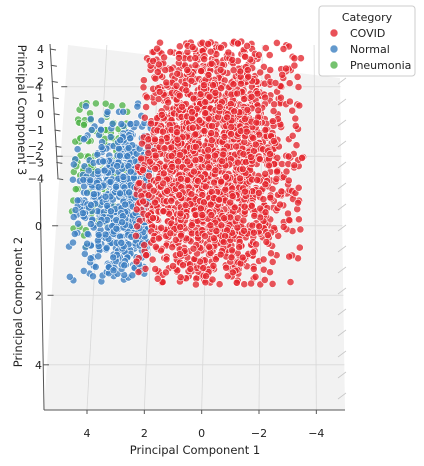 Image resolution: width=424 pixels, height=466 pixels. I want to click on z-tick-label: −2, so click(36, 146).